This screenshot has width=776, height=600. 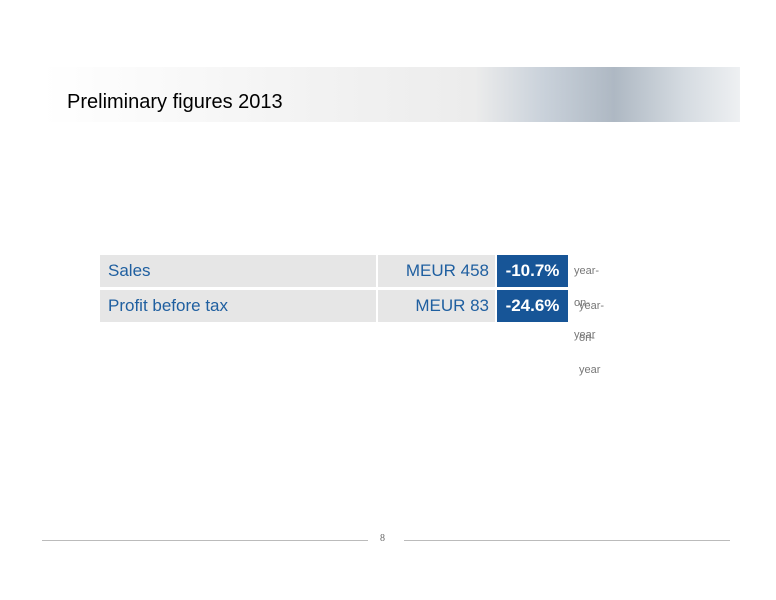 I want to click on row-label: Sales, so click(x=238, y=271).